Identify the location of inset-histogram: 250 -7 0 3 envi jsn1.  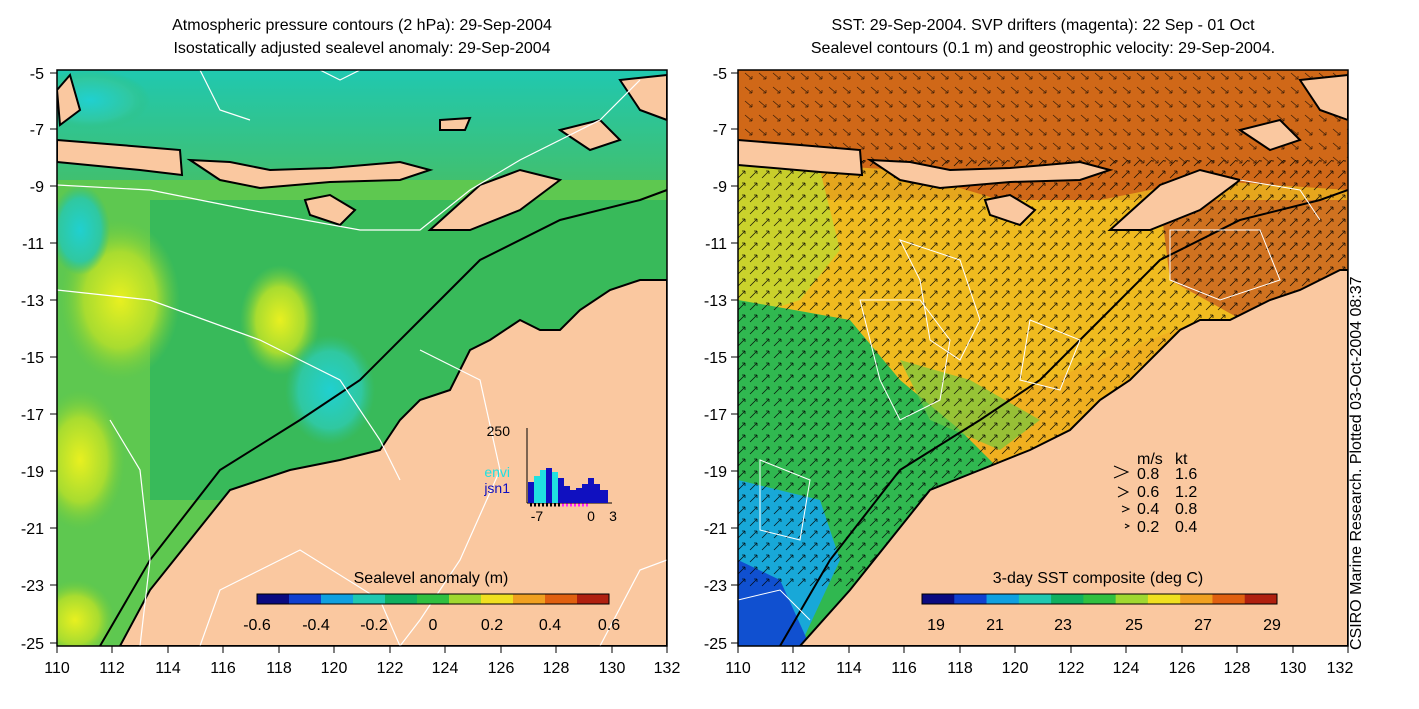
(550, 473).